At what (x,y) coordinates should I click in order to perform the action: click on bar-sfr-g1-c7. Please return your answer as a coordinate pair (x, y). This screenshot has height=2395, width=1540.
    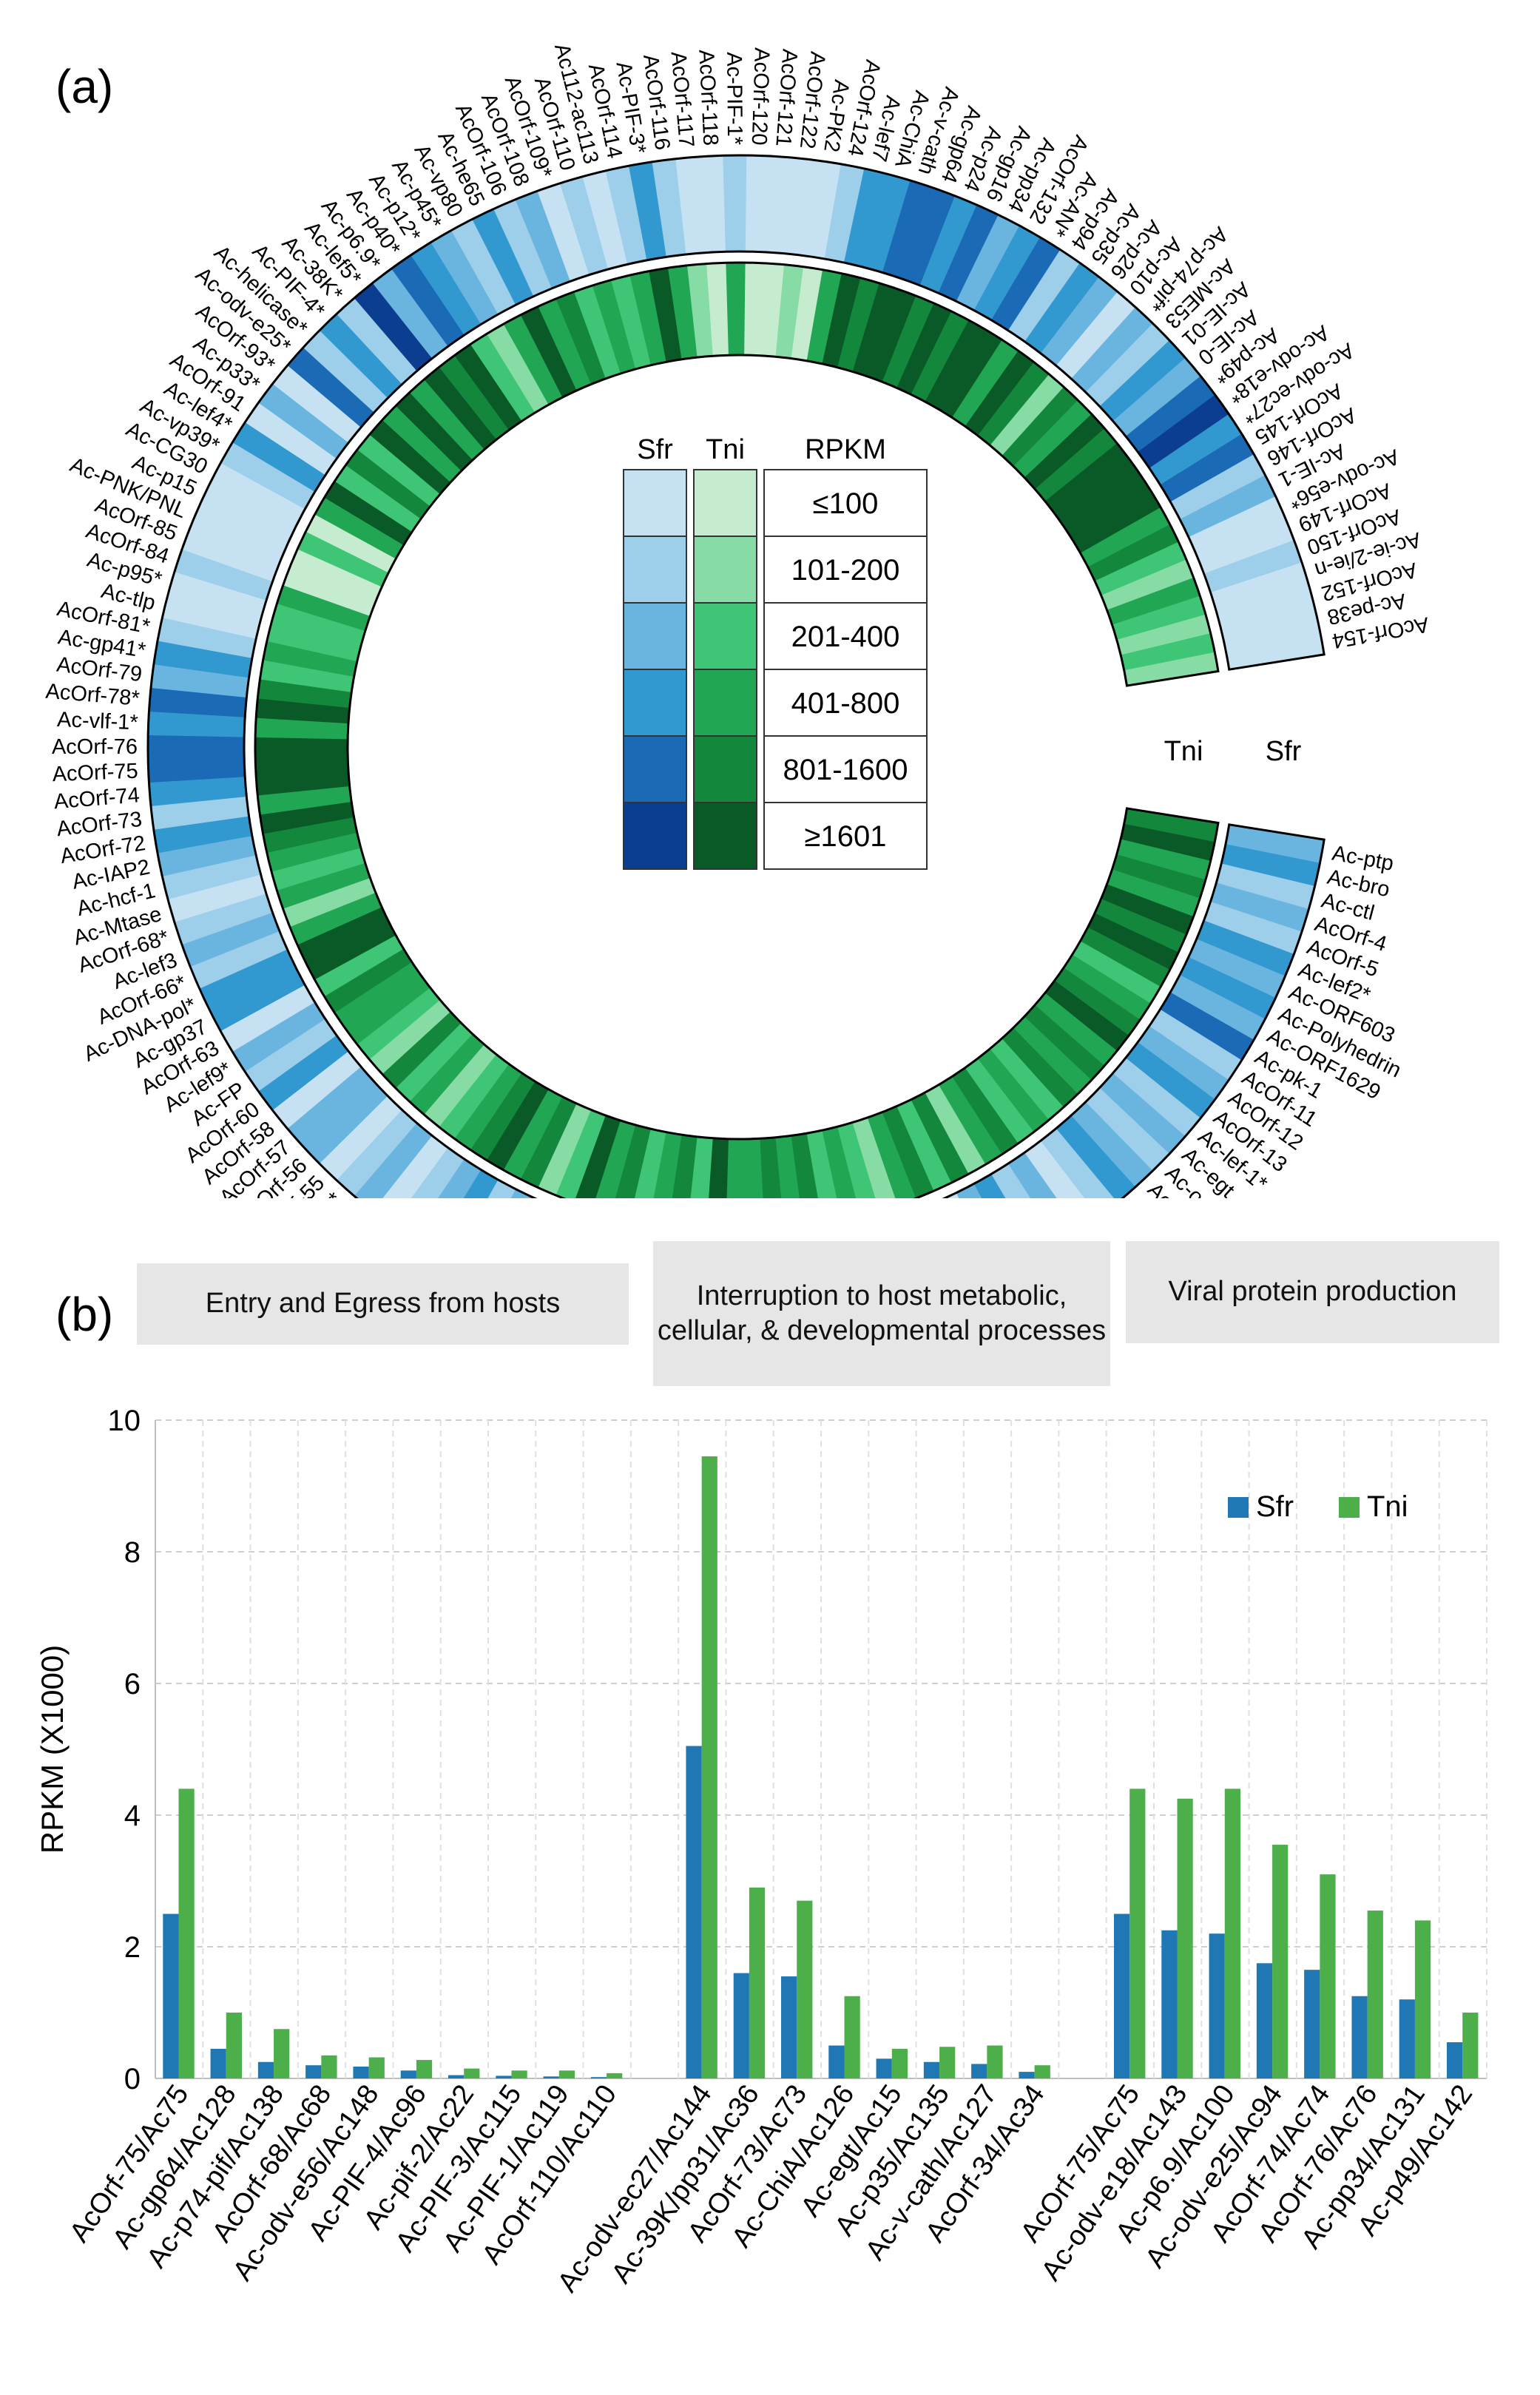
    Looking at the image, I should click on (1027, 2075).